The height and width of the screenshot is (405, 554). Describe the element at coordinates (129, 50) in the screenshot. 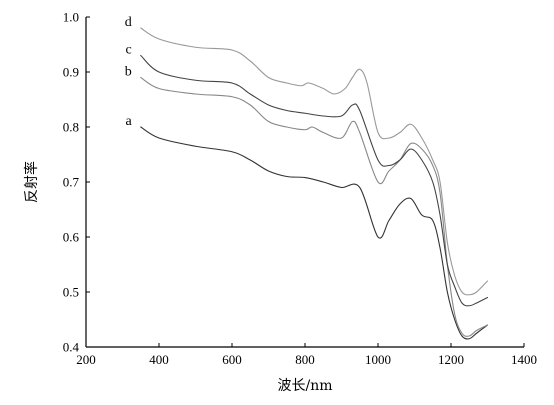

I see `series-label-c: c` at that location.